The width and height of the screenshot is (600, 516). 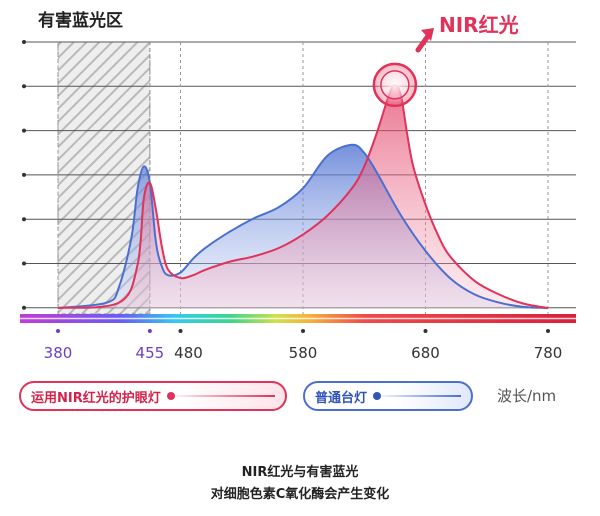 What do you see at coordinates (341, 398) in the screenshot?
I see `legend-label-normal-lamp: 普通台灯` at bounding box center [341, 398].